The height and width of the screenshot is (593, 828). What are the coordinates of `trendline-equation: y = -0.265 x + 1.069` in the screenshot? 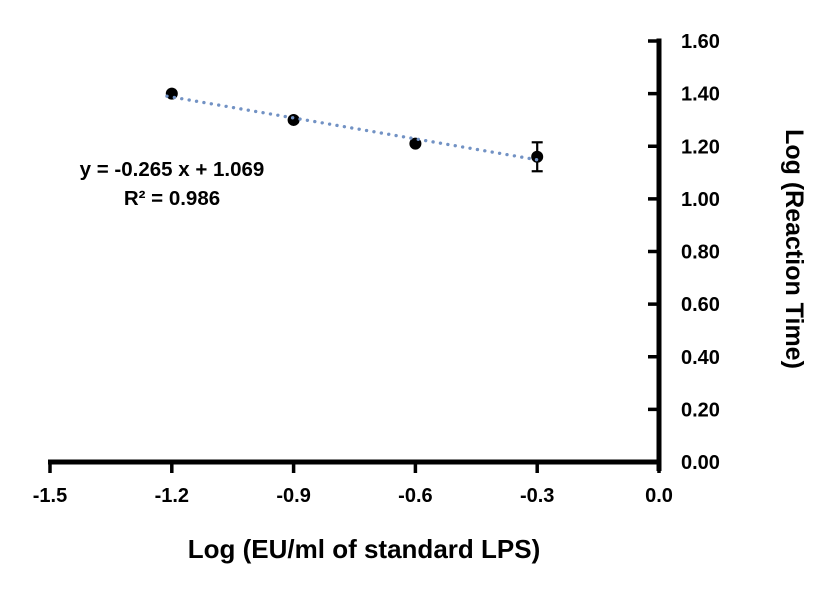 It's located at (172, 169).